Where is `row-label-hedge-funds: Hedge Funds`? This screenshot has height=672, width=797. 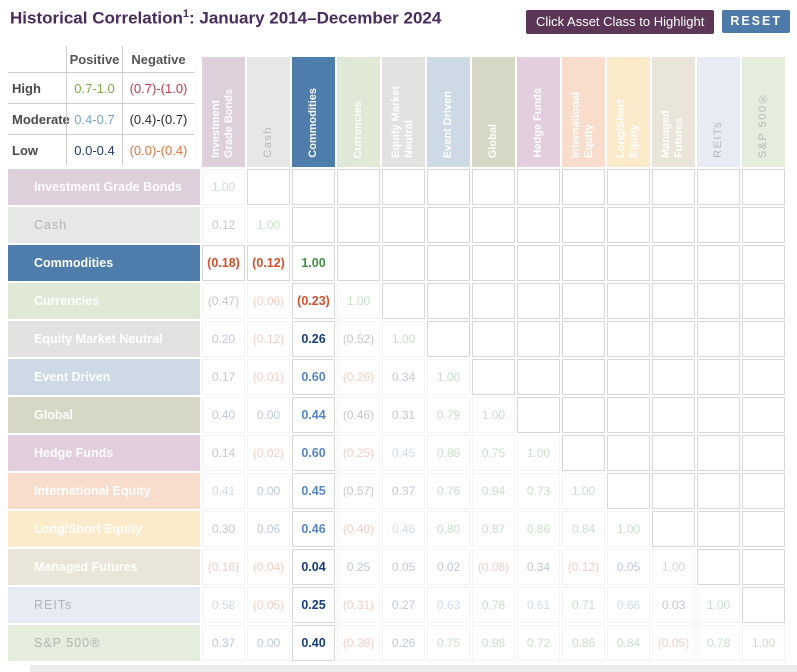 row-label-hedge-funds: Hedge Funds is located at coordinates (104, 453).